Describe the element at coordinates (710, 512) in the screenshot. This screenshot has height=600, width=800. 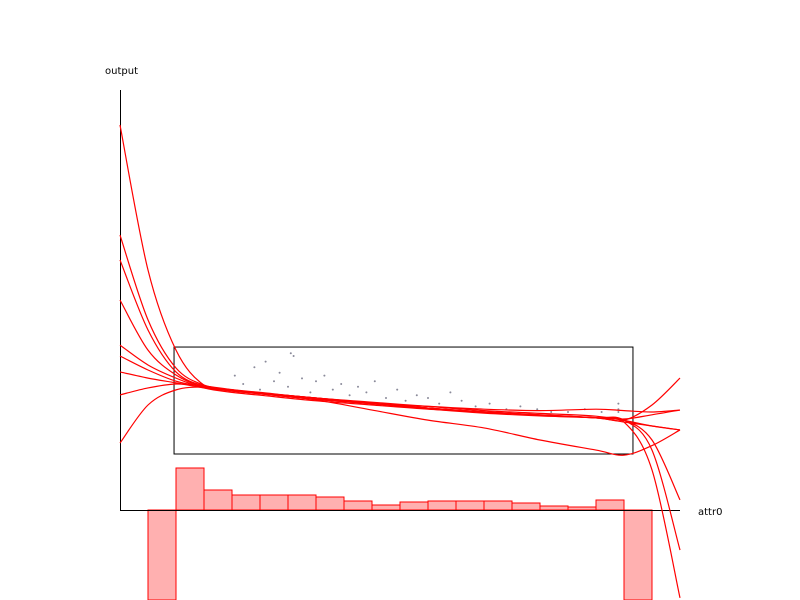
I see `x-axis-label: attr0` at that location.